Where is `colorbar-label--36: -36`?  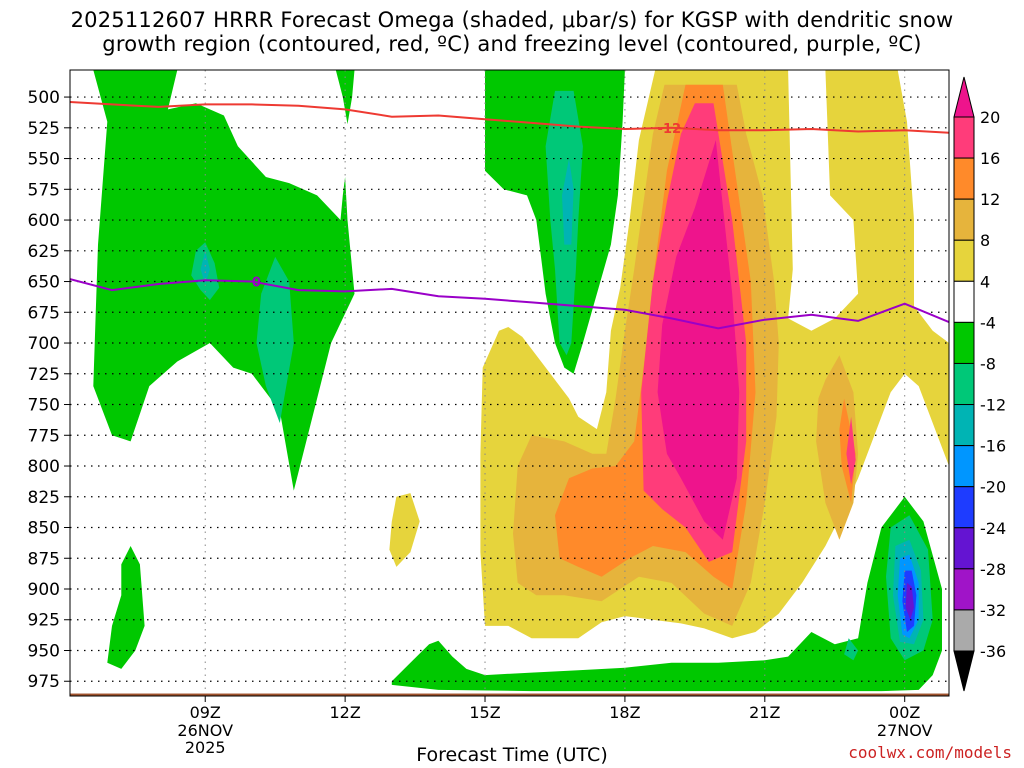 colorbar-label--36: -36 is located at coordinates (993, 651).